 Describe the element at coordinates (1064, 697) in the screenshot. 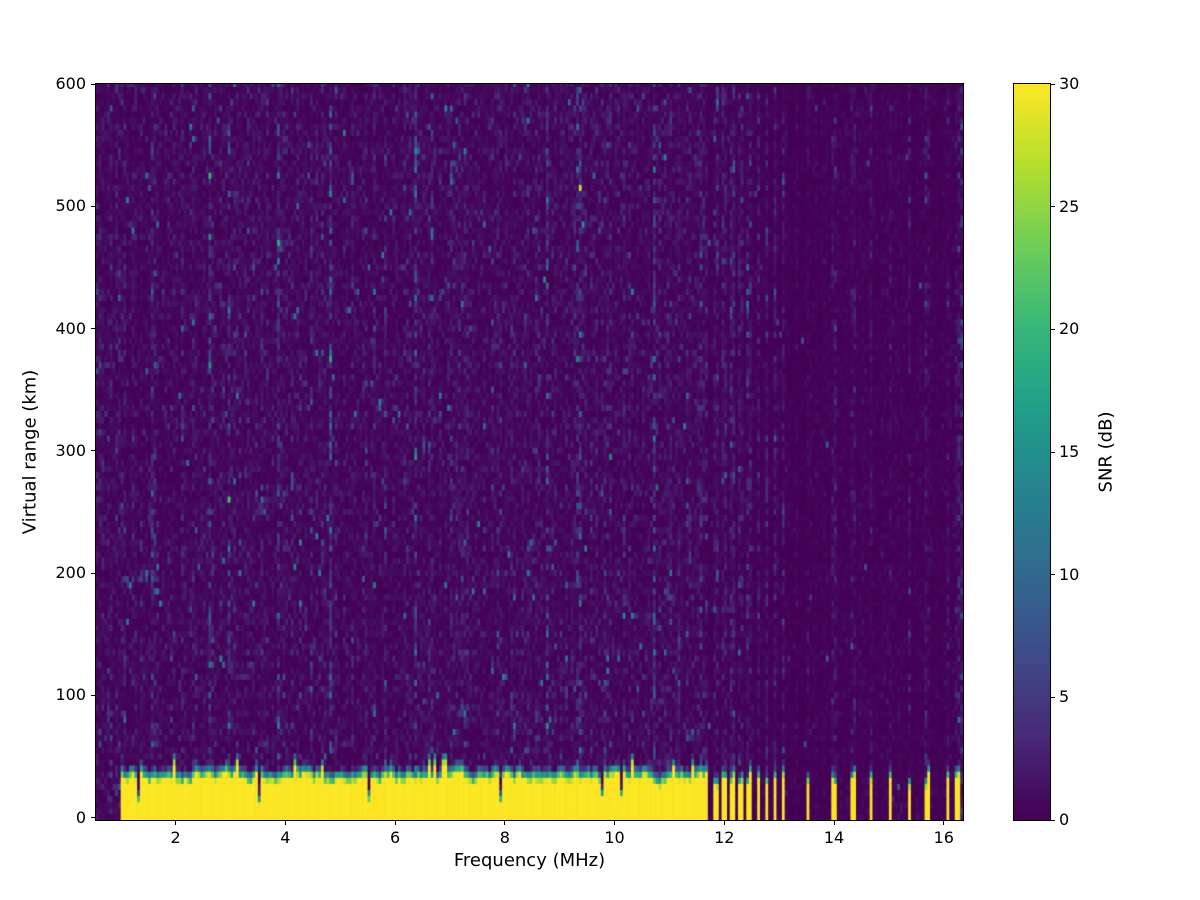

I see `colorbar-tick-label: 5` at that location.